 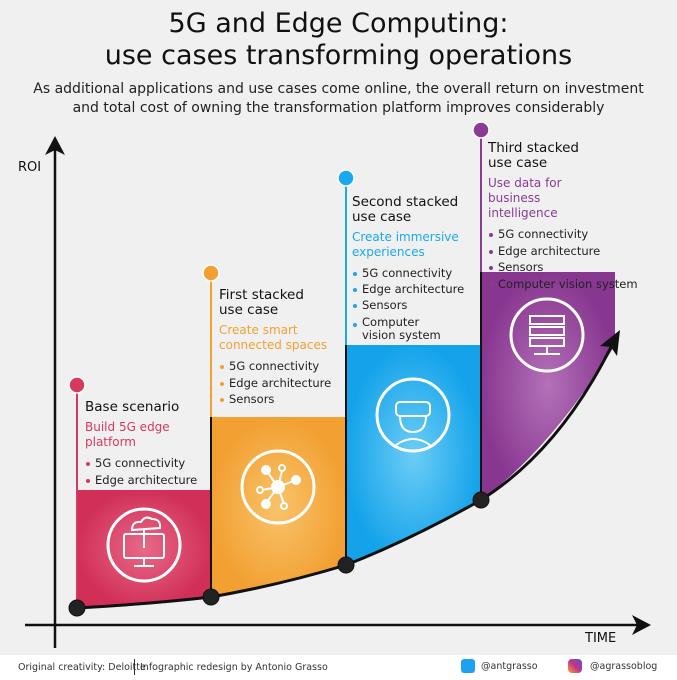 What do you see at coordinates (134, 667) in the screenshot?
I see `divider` at bounding box center [134, 667].